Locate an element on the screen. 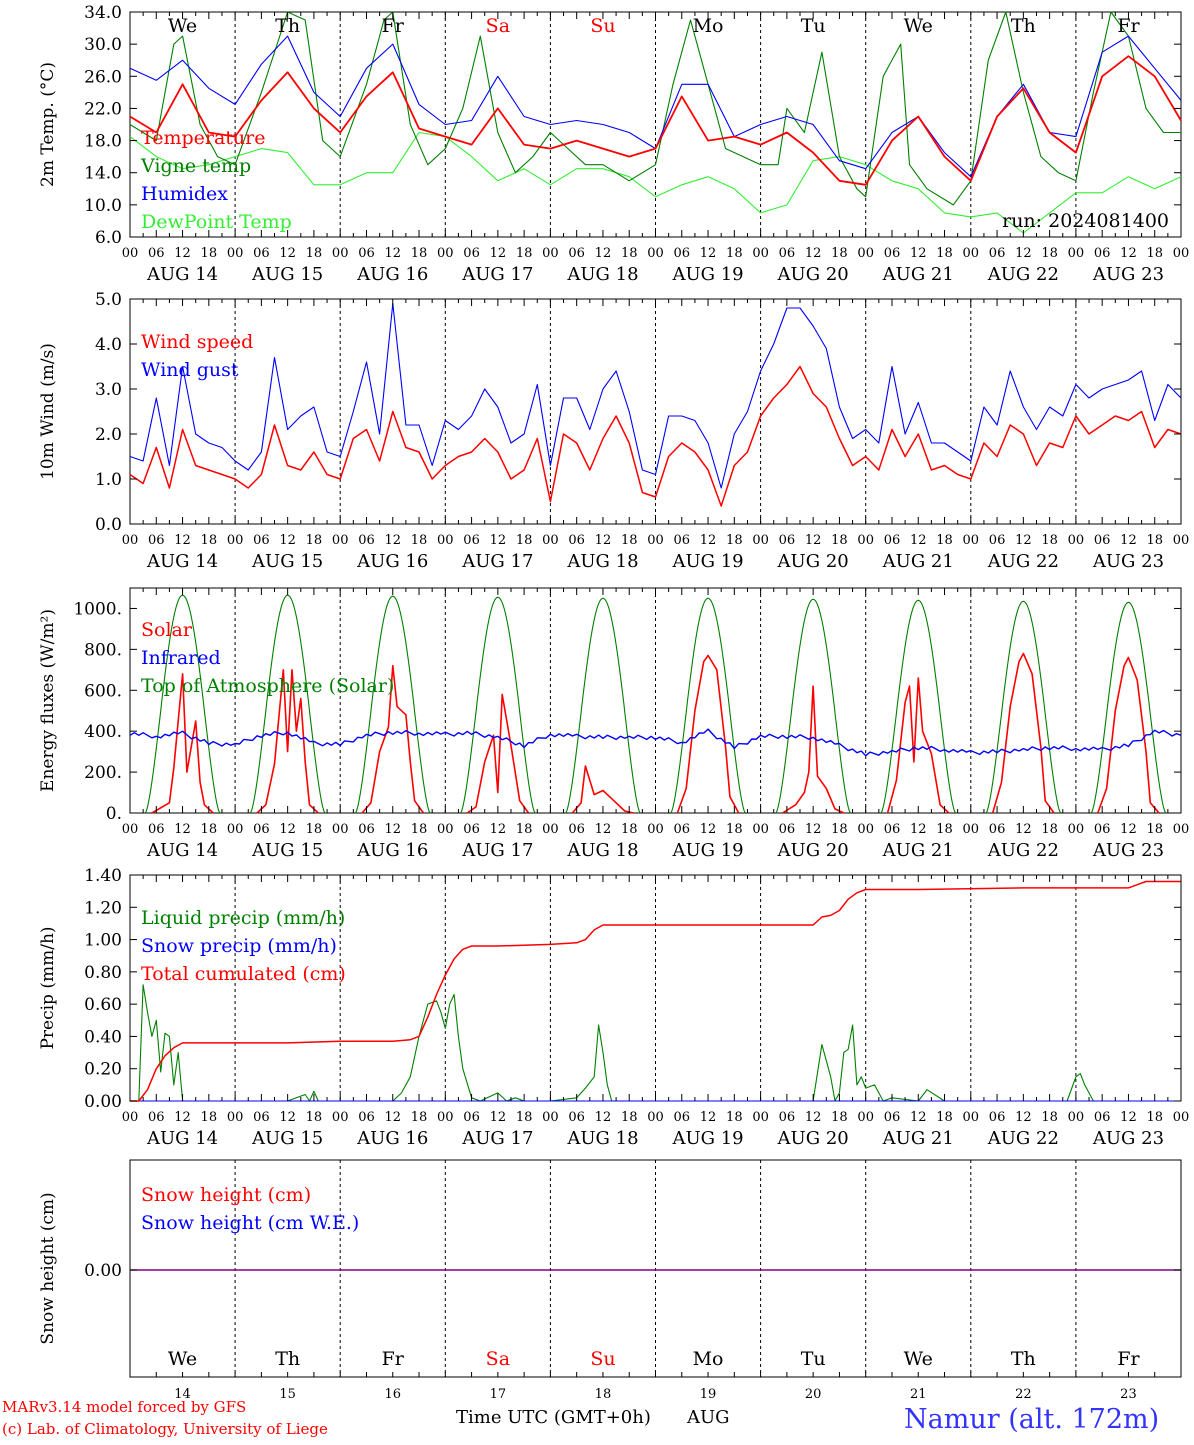  temp-series-vigne-temp is located at coordinates (655, 108).